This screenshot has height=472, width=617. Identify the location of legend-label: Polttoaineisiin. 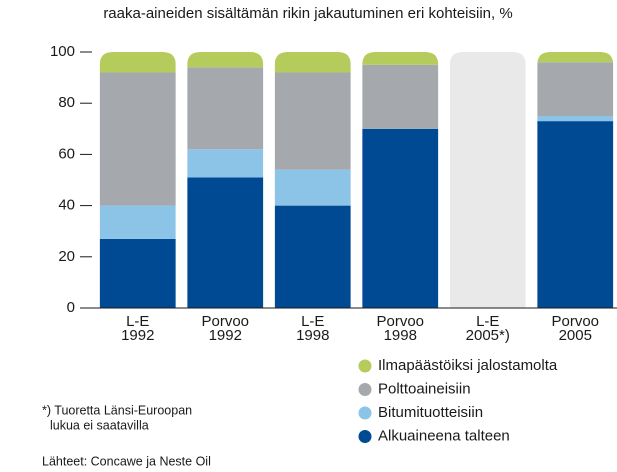
(424, 388).